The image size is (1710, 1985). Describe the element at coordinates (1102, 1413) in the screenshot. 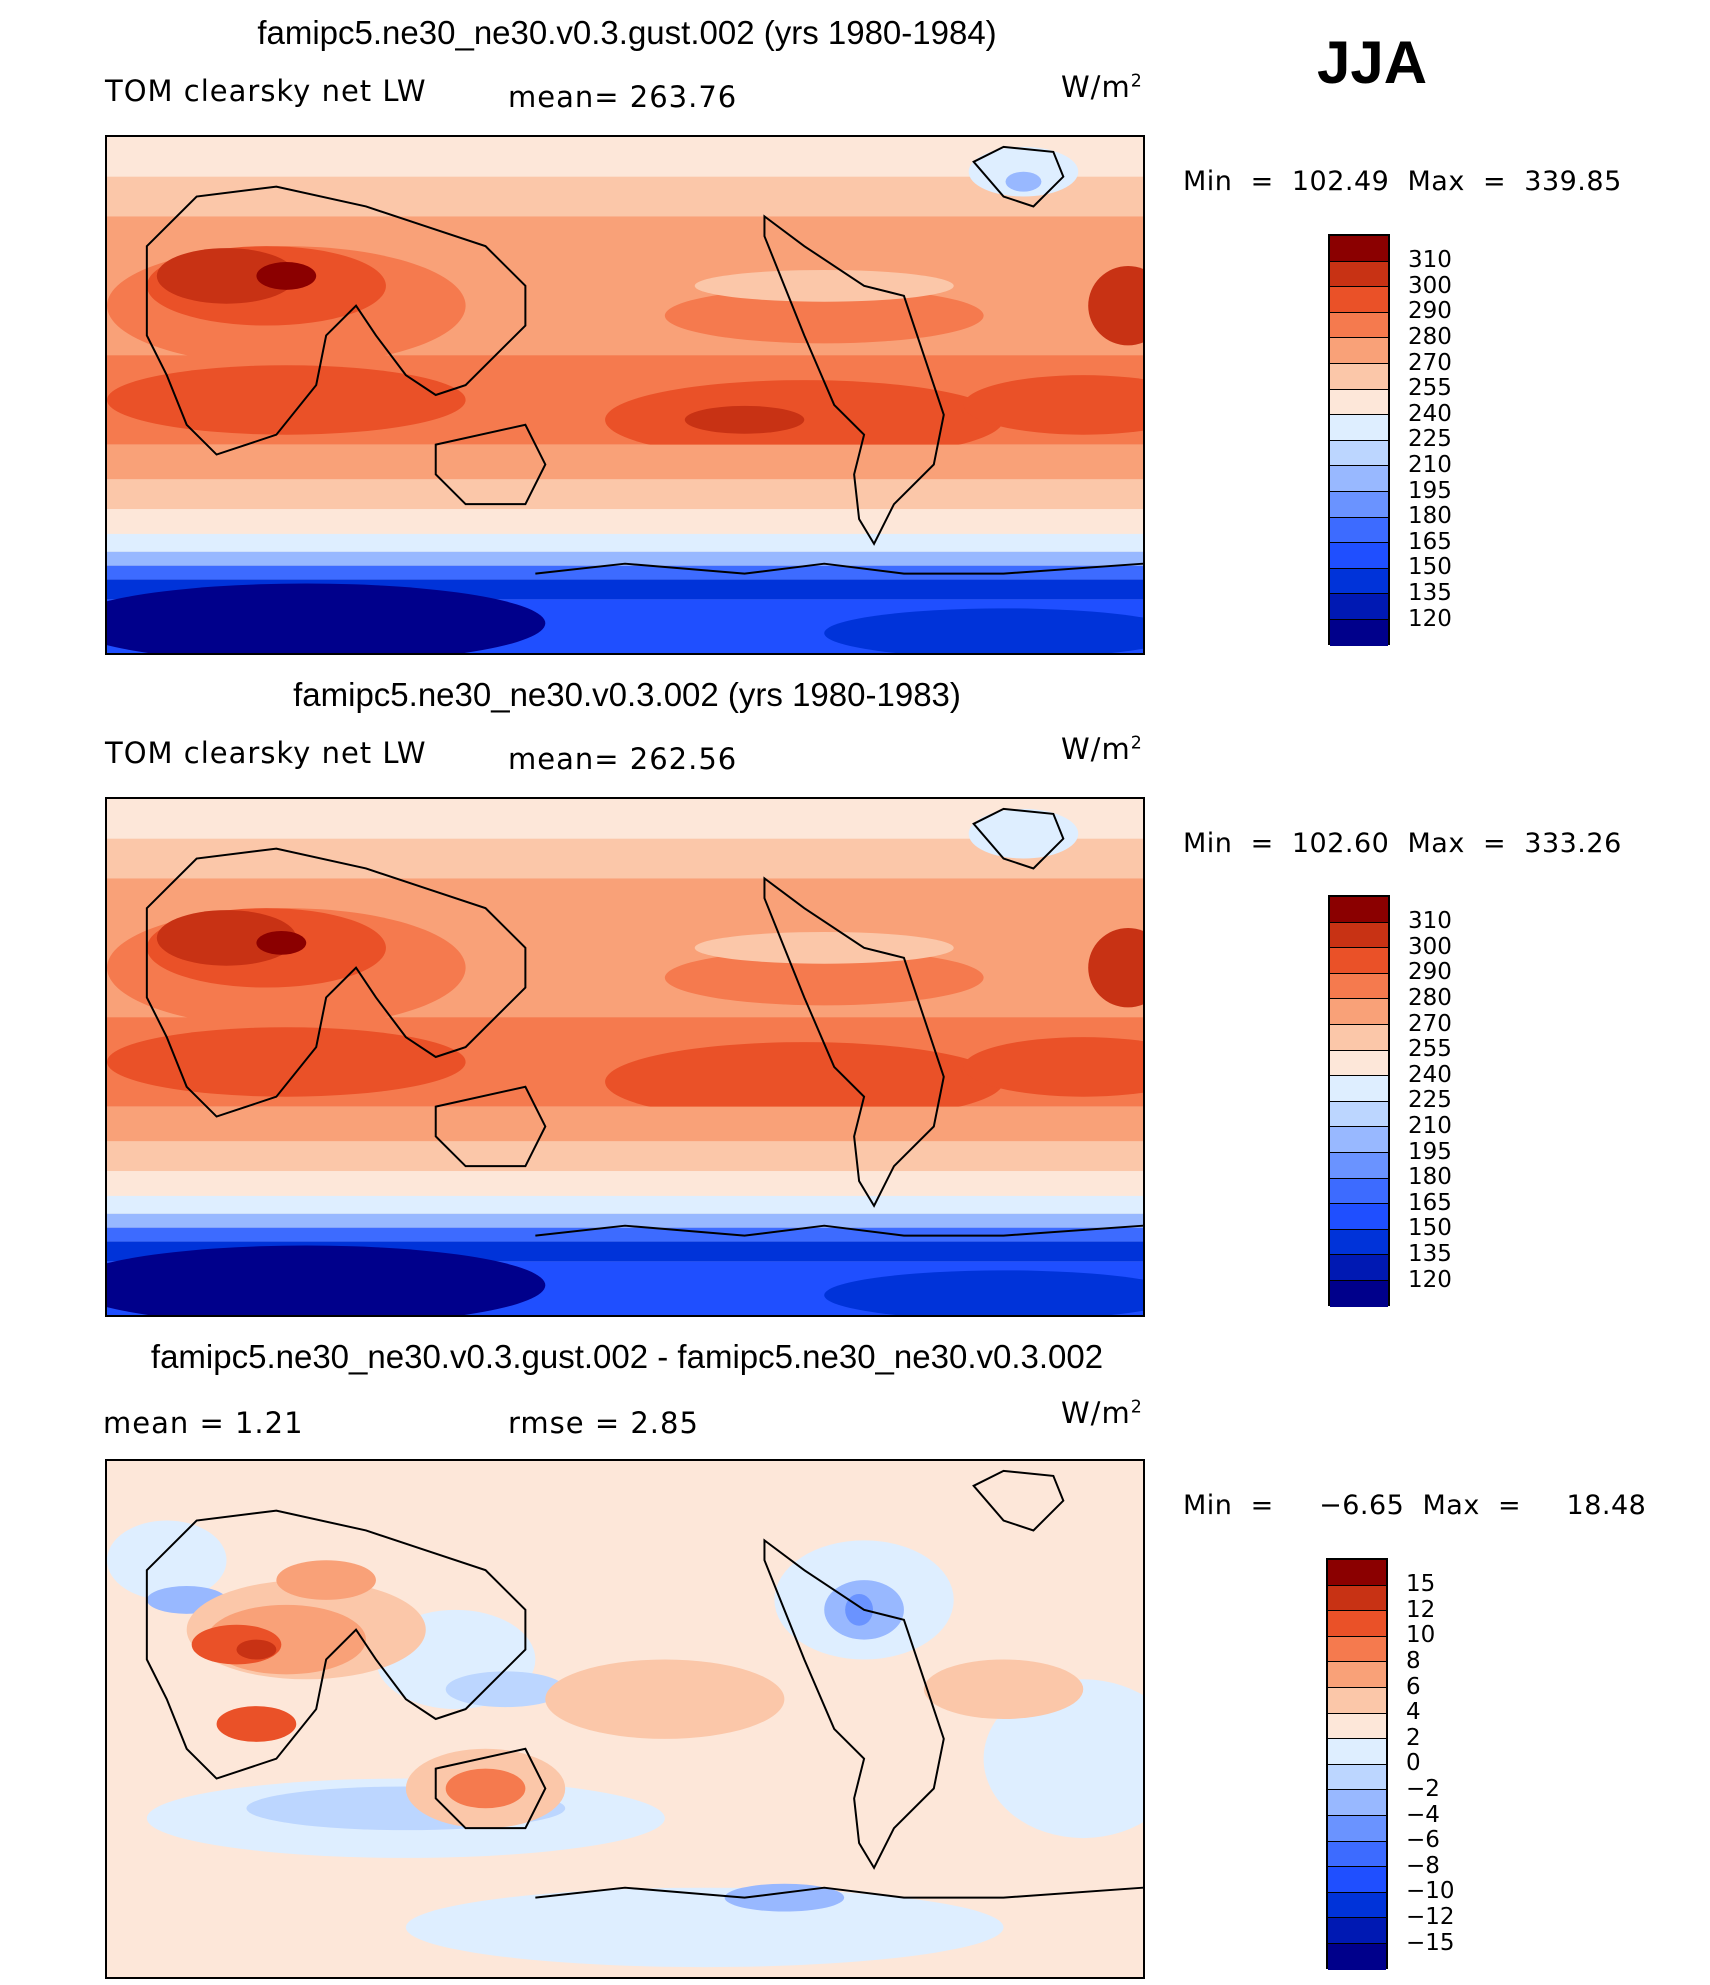

I see `panel3-units: W/m2` at that location.